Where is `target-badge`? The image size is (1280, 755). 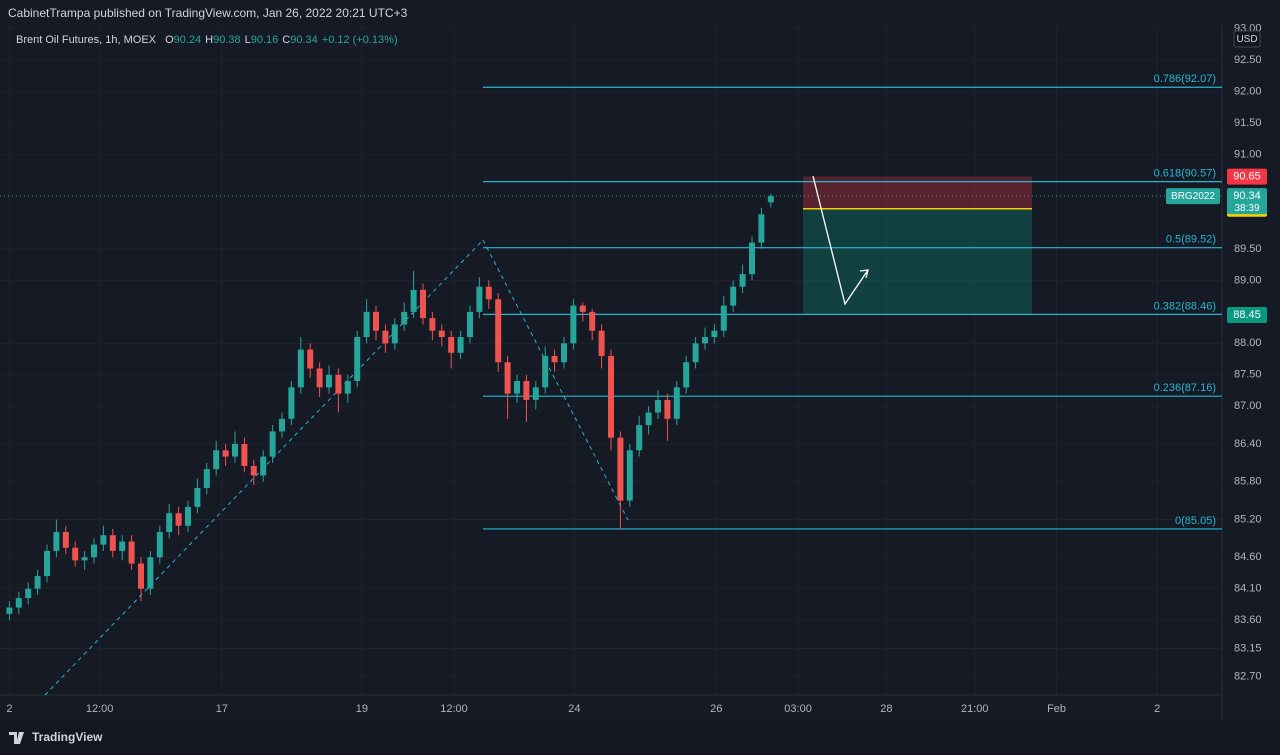
target-badge is located at coordinates (1247, 315).